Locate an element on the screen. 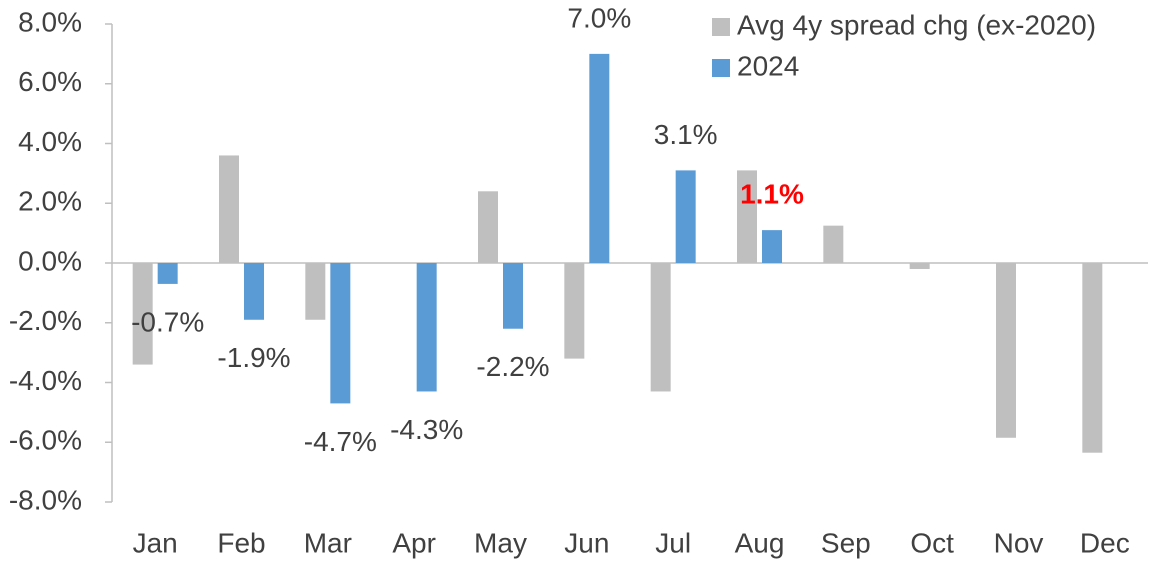 This screenshot has width=1152, height=570. x-tick-label: Apr is located at coordinates (414, 542).